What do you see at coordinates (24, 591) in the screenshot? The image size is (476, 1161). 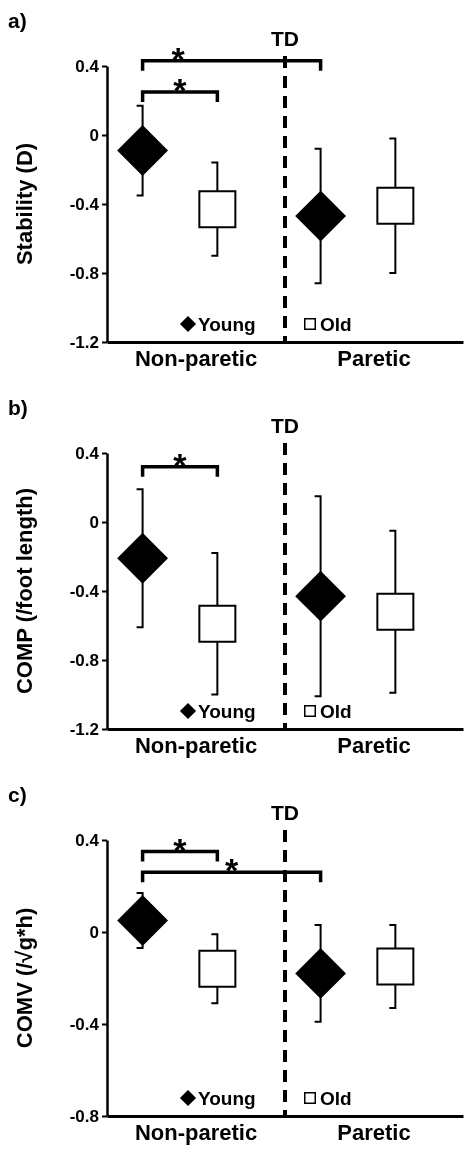 I see `y-axis-title: COMP (/foot length)` at bounding box center [24, 591].